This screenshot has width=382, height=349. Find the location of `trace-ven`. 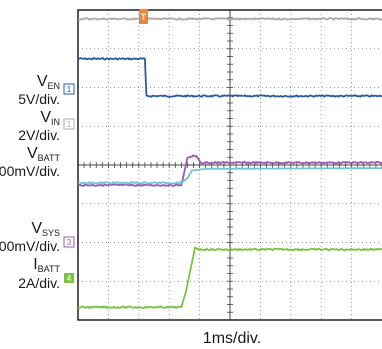

trace-ven is located at coordinates (229, 77).